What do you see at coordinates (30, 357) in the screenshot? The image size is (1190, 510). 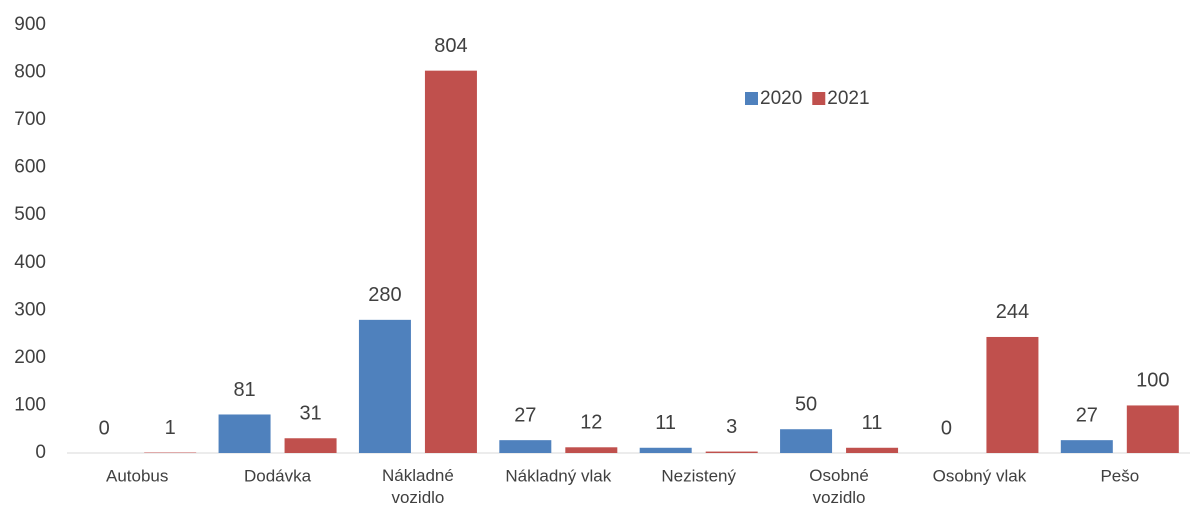 I see `y-tick-label: 200` at bounding box center [30, 357].